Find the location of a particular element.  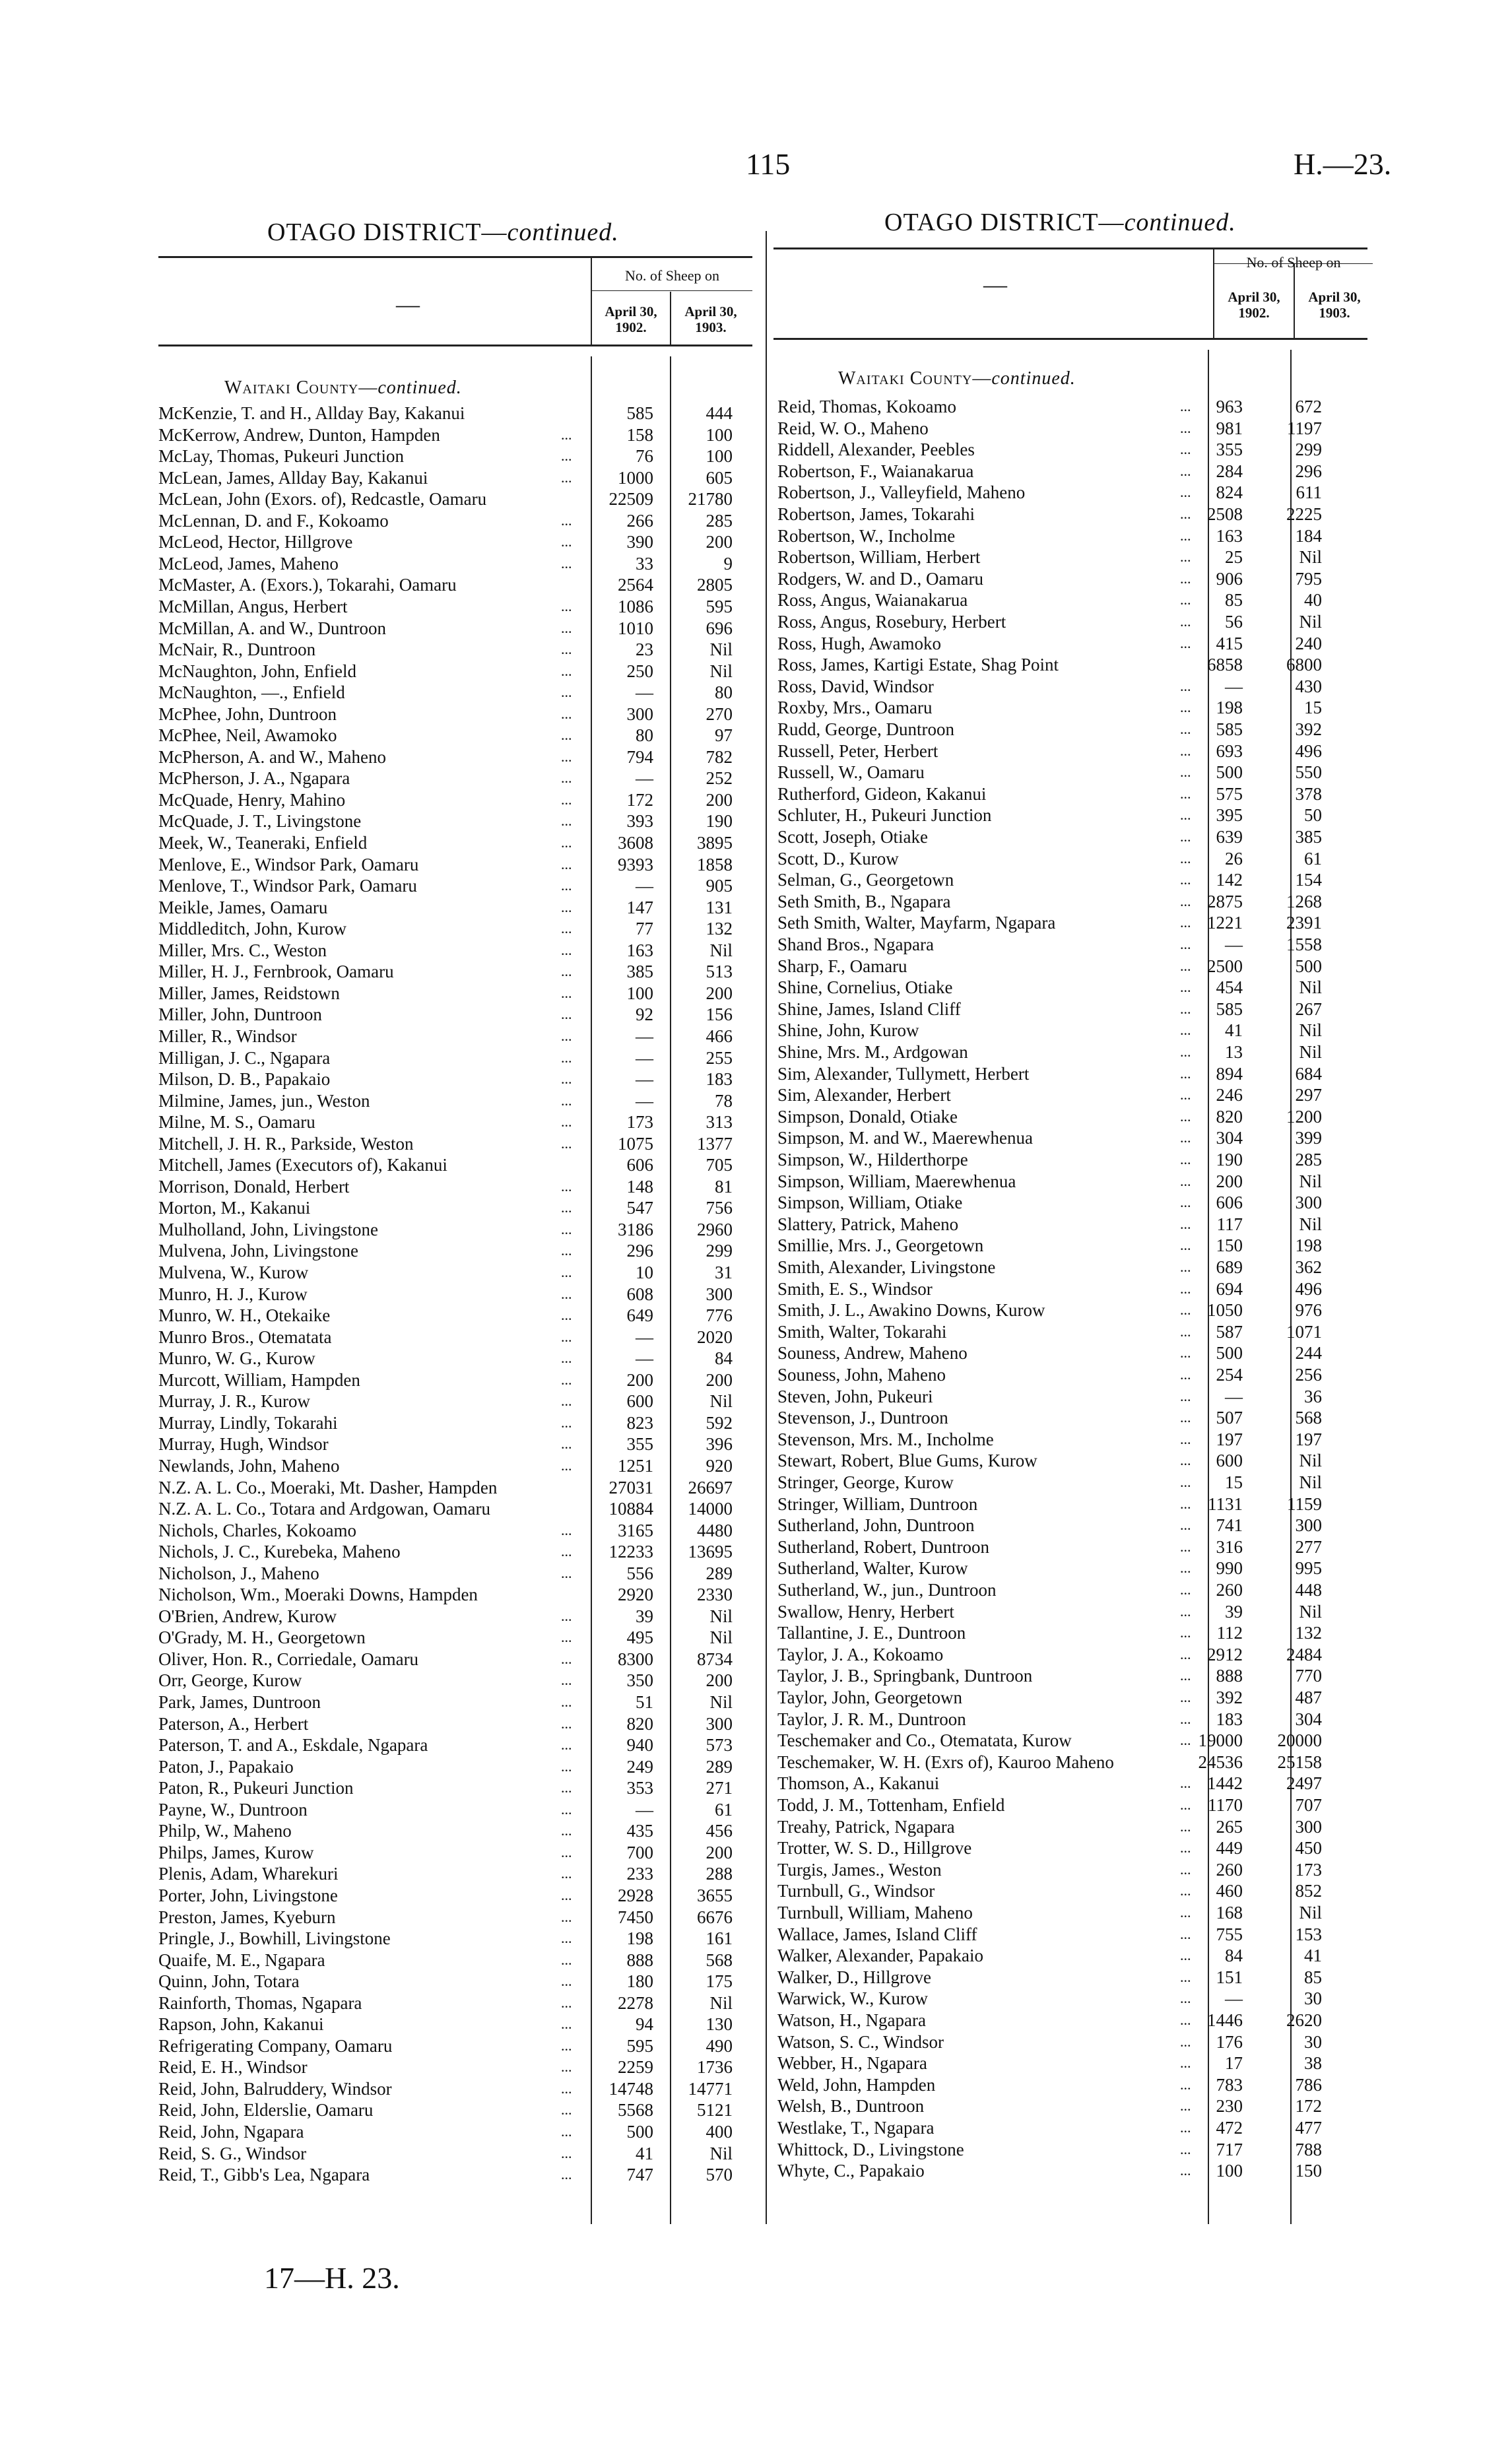

sheep-1903: 6676 is located at coordinates (715, 1917).